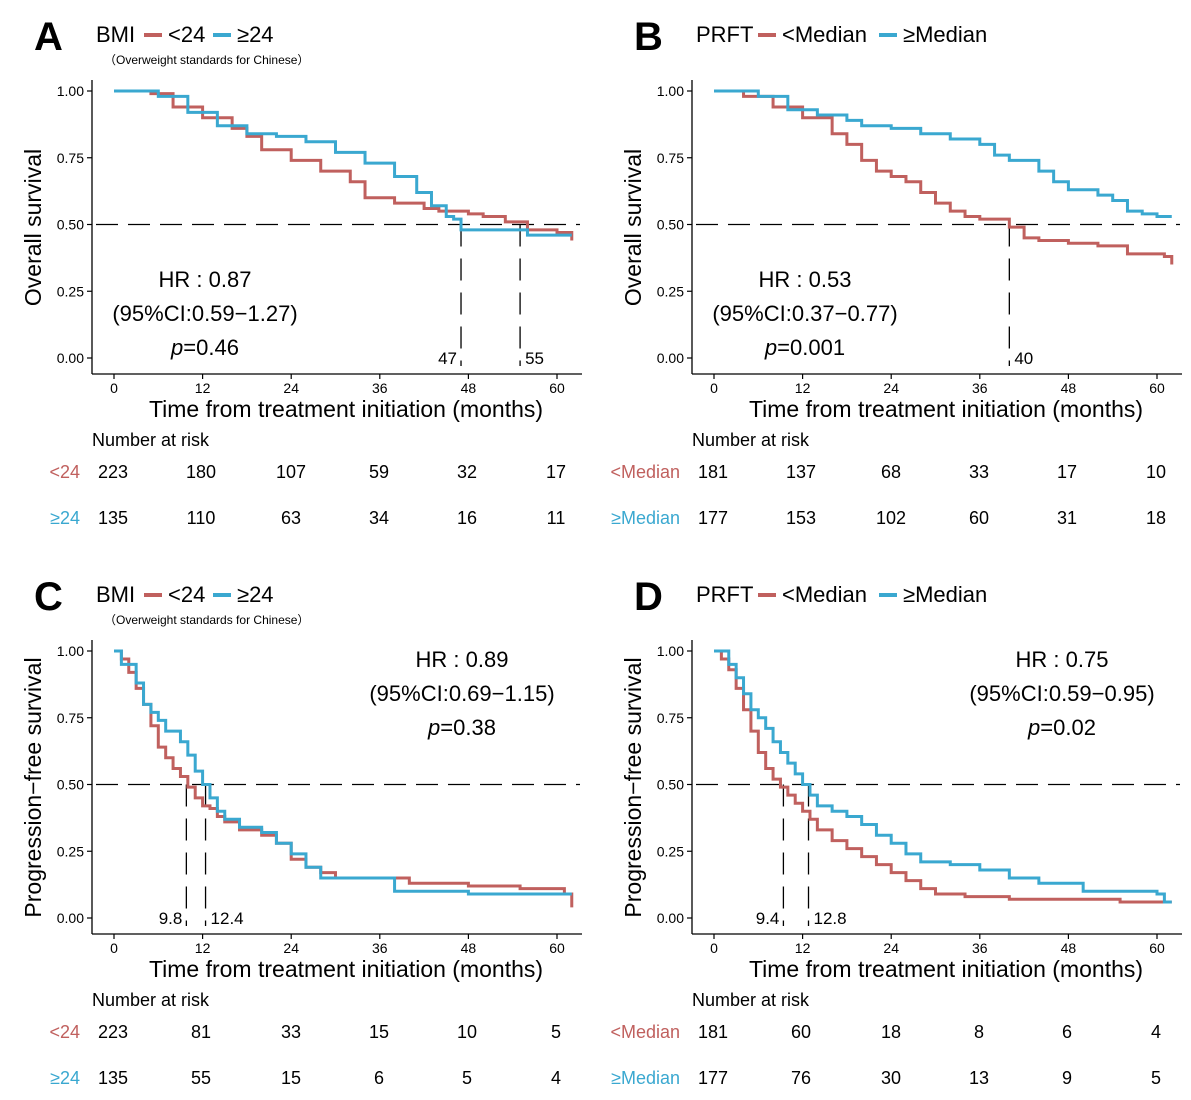  Describe the element at coordinates (379, 1078) in the screenshot. I see `risk-count: 6` at that location.